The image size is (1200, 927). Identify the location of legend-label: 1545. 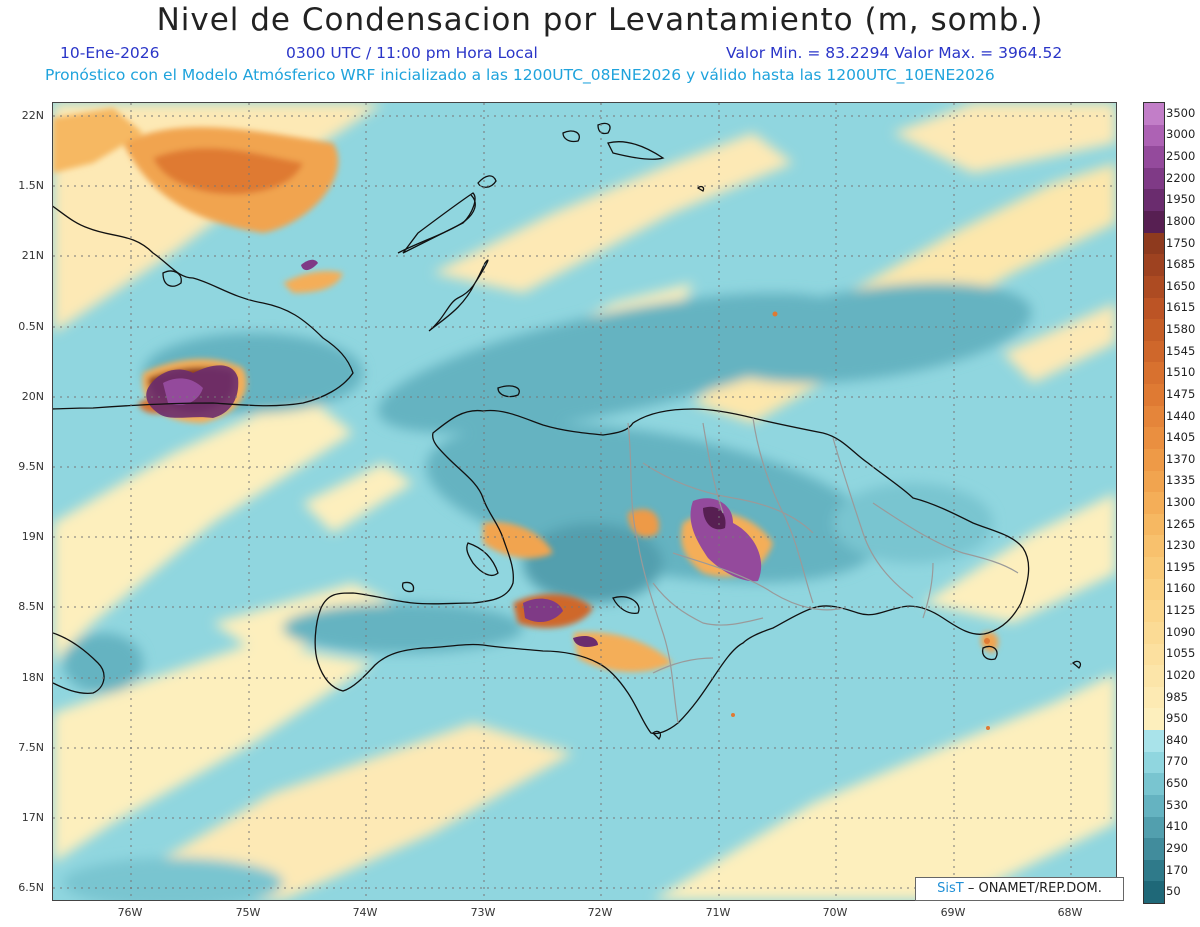
(1181, 350).